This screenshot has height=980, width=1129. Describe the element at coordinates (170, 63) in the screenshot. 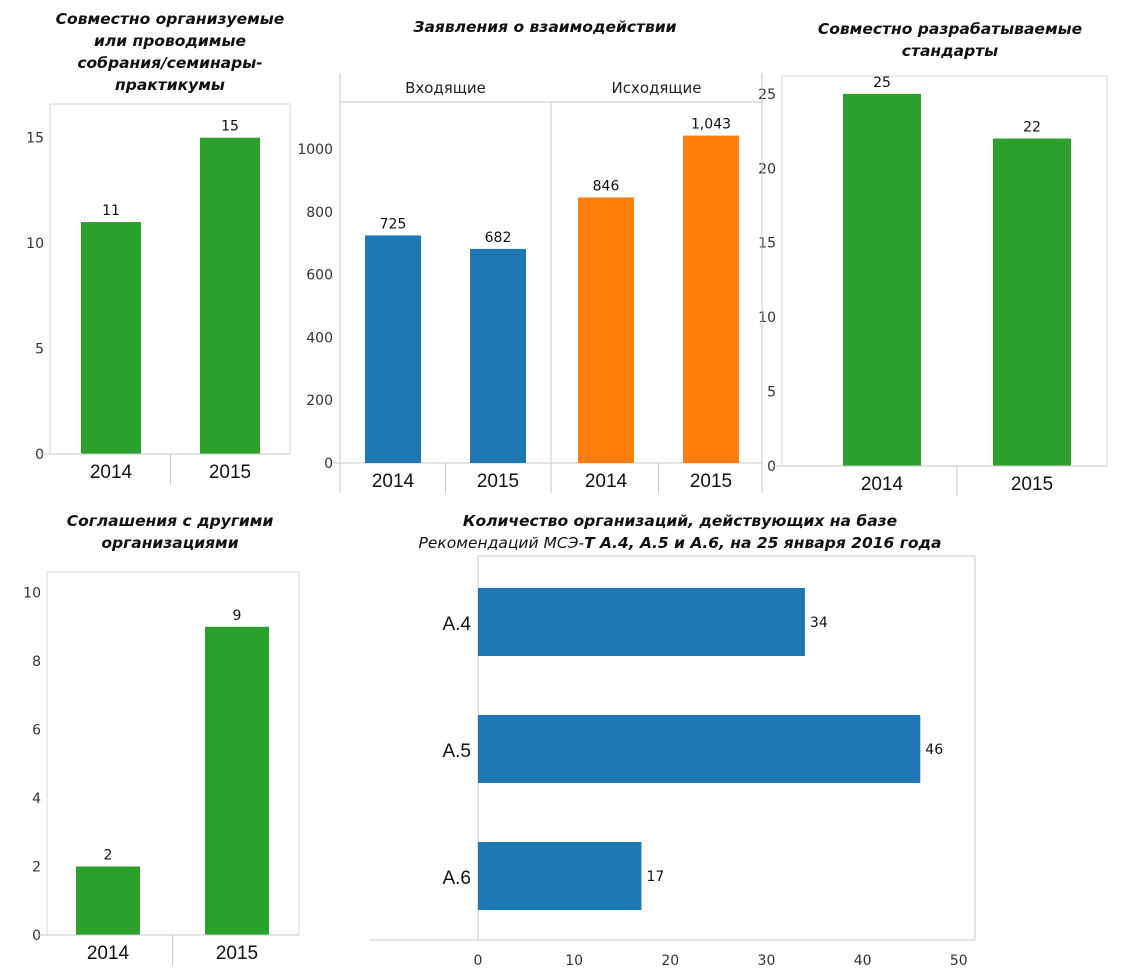

I see `seminars-title-line-3: собрания/семинары-` at that location.